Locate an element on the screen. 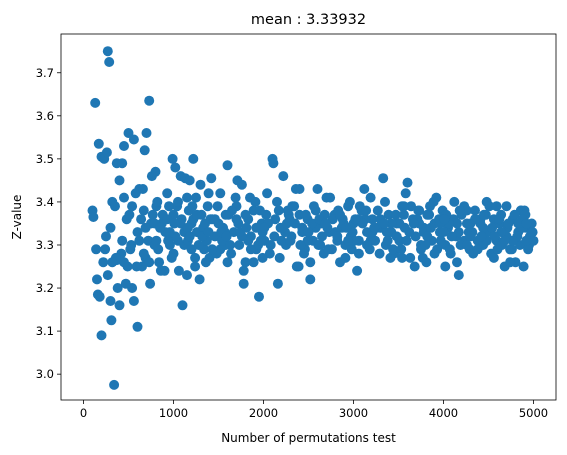  y-tick-label: 3.6 is located at coordinates (45, 116).